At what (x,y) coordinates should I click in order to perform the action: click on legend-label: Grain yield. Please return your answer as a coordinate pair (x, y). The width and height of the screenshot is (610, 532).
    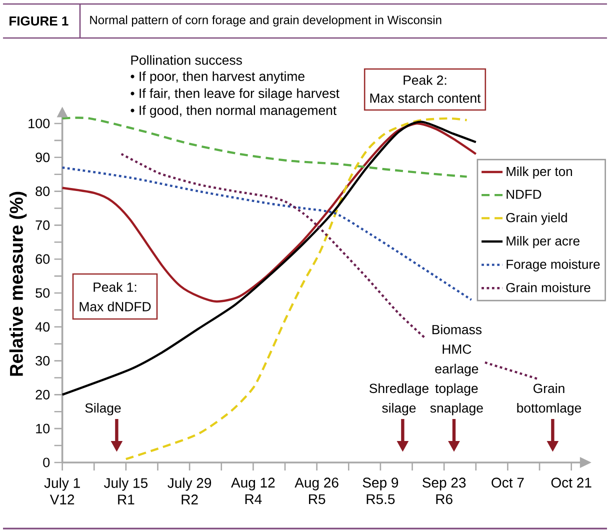
    Looking at the image, I should click on (536, 218).